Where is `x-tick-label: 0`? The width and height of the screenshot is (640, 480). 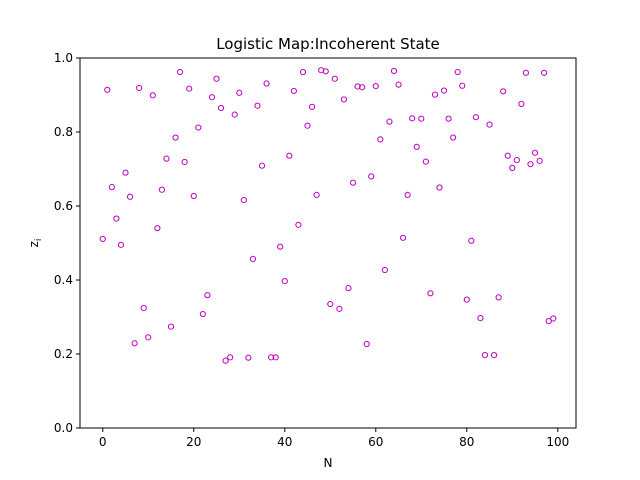
x-tick-label: 0 is located at coordinates (103, 442).